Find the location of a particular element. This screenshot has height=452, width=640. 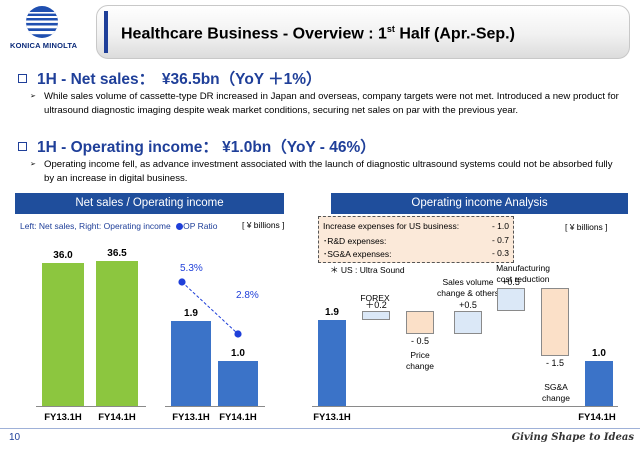

konica-minolta-logo: KONICA MINOLTA is located at coordinates (44, 34).